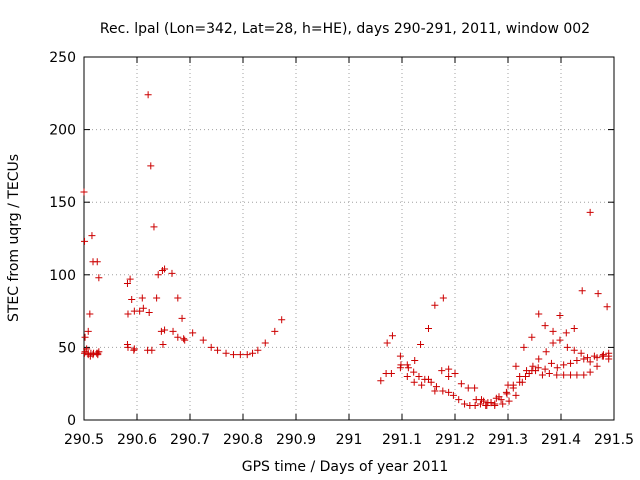 The height and width of the screenshot is (480, 640). What do you see at coordinates (62, 131) in the screenshot?
I see `y-tick-label: 200` at bounding box center [62, 131].